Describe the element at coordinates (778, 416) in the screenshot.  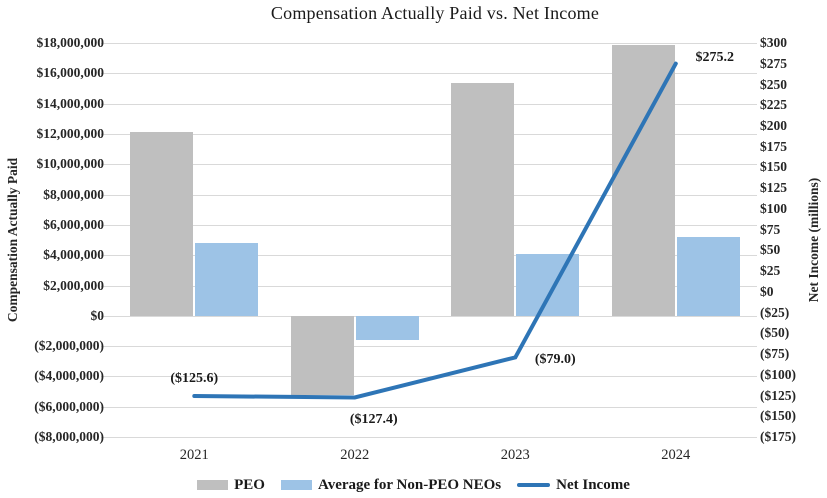
I see `right-axis-tick-label: ($150)` at that location.